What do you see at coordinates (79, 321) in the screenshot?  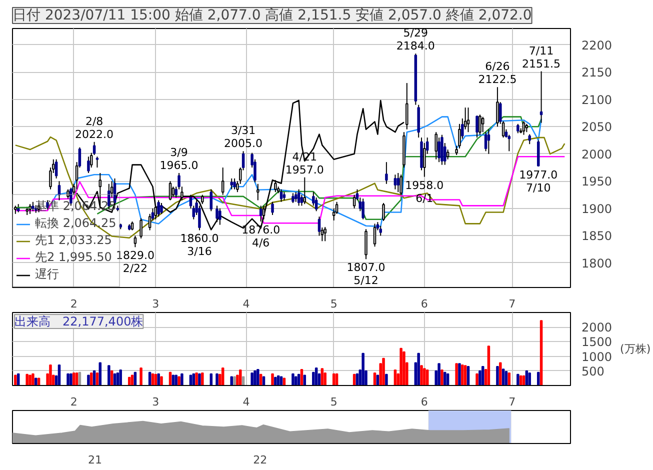 I see `chart-title: 出来高 22,177,400株` at bounding box center [79, 321].